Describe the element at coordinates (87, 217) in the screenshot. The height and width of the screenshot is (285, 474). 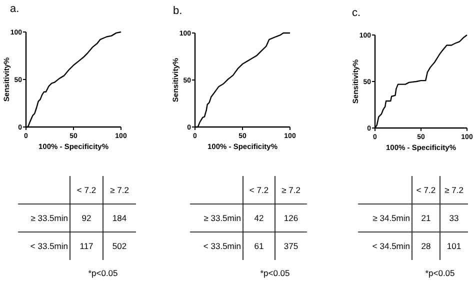
I see `data-label: 92` at that location.